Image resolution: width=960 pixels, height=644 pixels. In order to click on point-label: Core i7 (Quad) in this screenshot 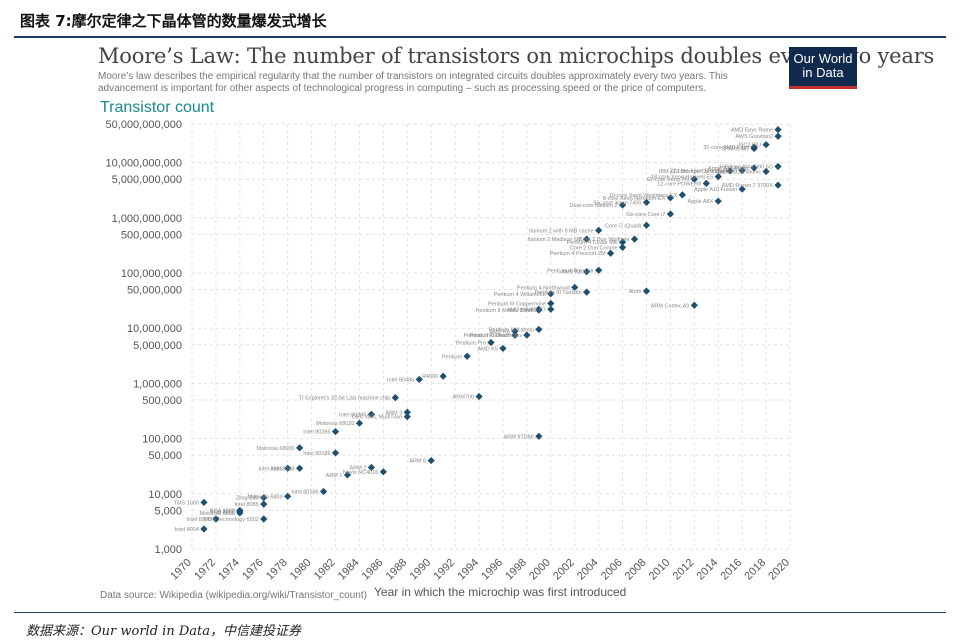, I will do `click(623, 226)`.